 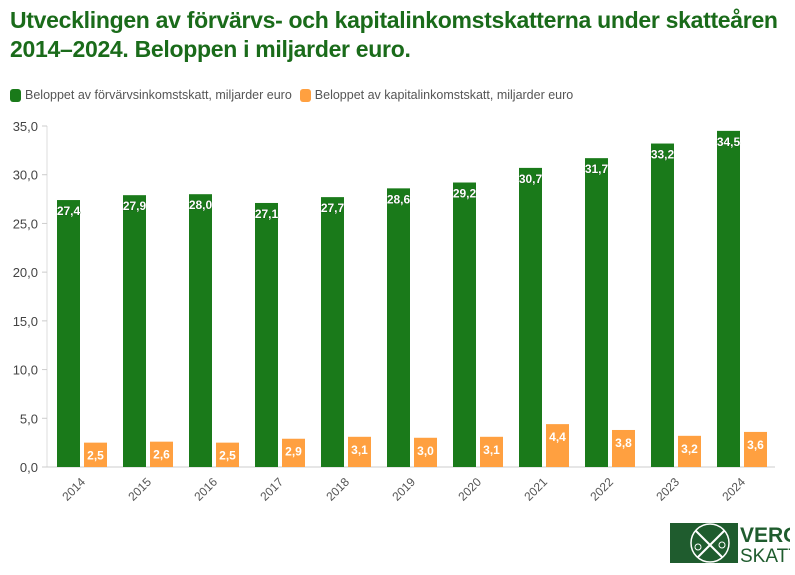 I want to click on bar-capital-income-2016, so click(x=227, y=454).